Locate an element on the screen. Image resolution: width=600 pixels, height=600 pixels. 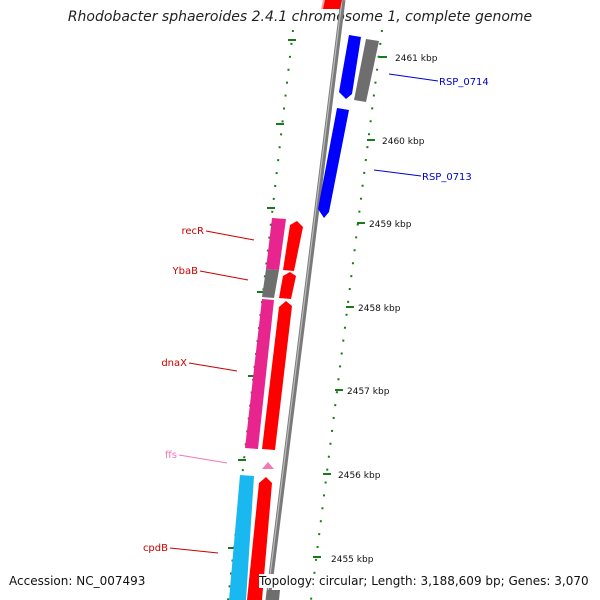
outer-ruler is located at coordinates (346, 314).